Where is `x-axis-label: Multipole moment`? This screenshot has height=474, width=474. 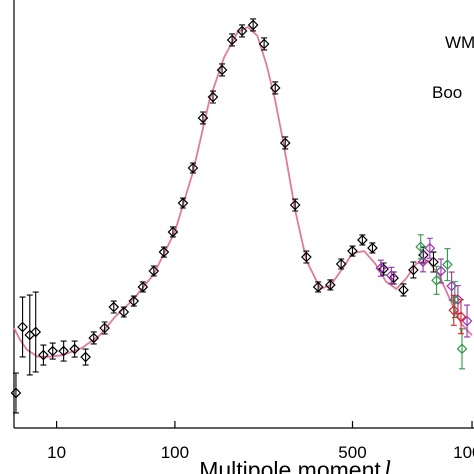
x-axis-label: Multipole moment is located at coordinates (290, 465).